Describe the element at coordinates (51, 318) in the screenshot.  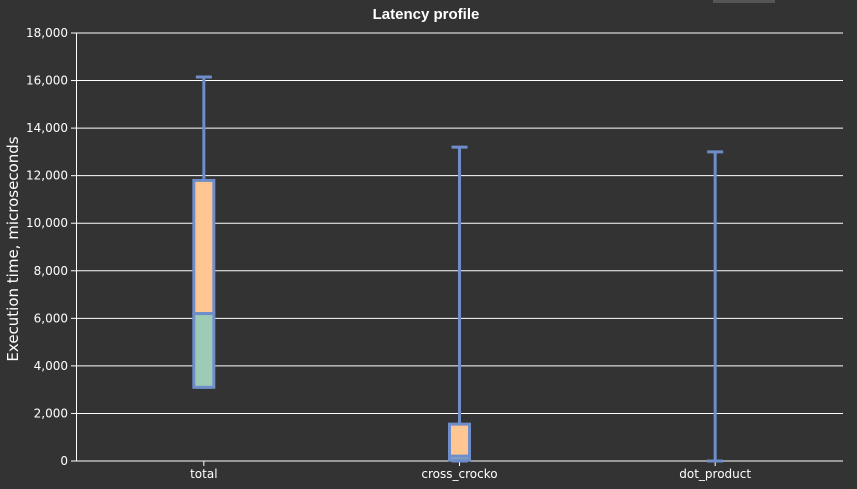
I see `y-tick-label-3: 6,000` at that location.